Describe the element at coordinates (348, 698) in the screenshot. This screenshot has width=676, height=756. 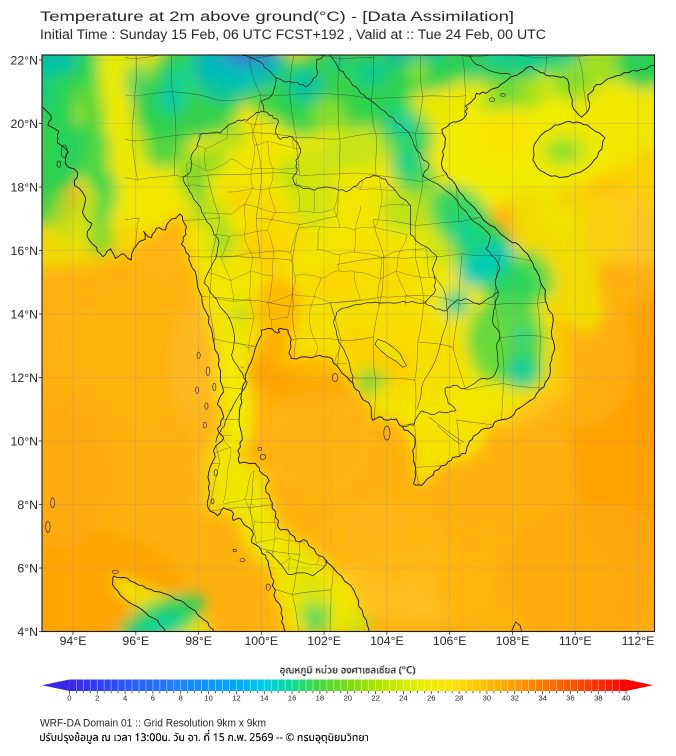
I see `svg-text: 20` at that location.